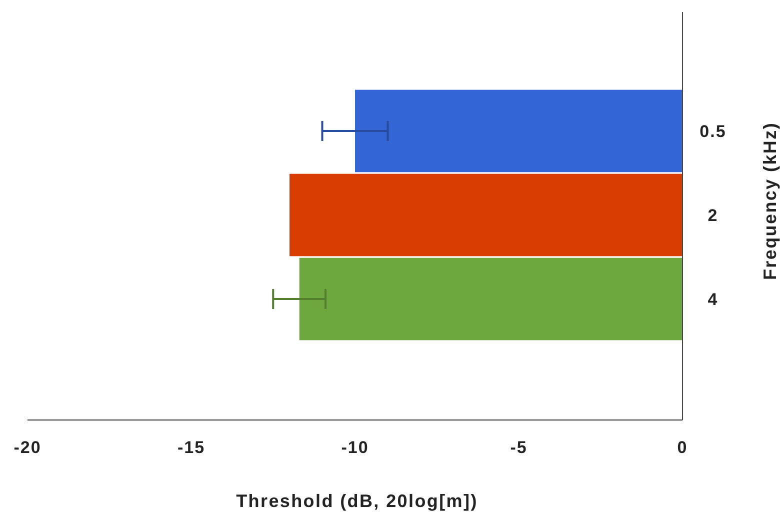  I want to click on y-tick-label: 0.5, so click(713, 131).